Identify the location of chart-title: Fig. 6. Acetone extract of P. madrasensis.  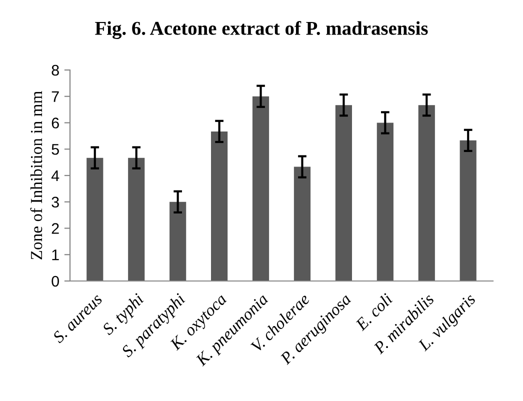
(261, 30).